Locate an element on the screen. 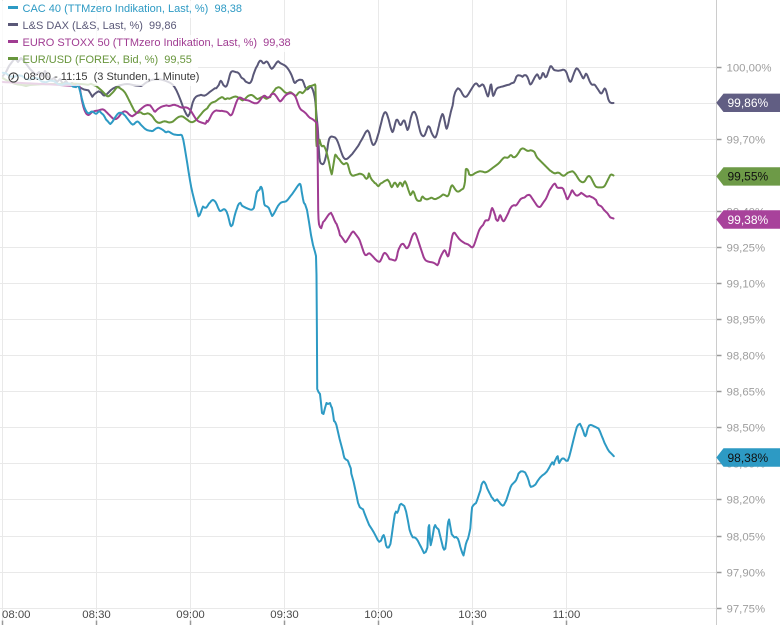  svg-text: 08:00 is located at coordinates (16, 615).